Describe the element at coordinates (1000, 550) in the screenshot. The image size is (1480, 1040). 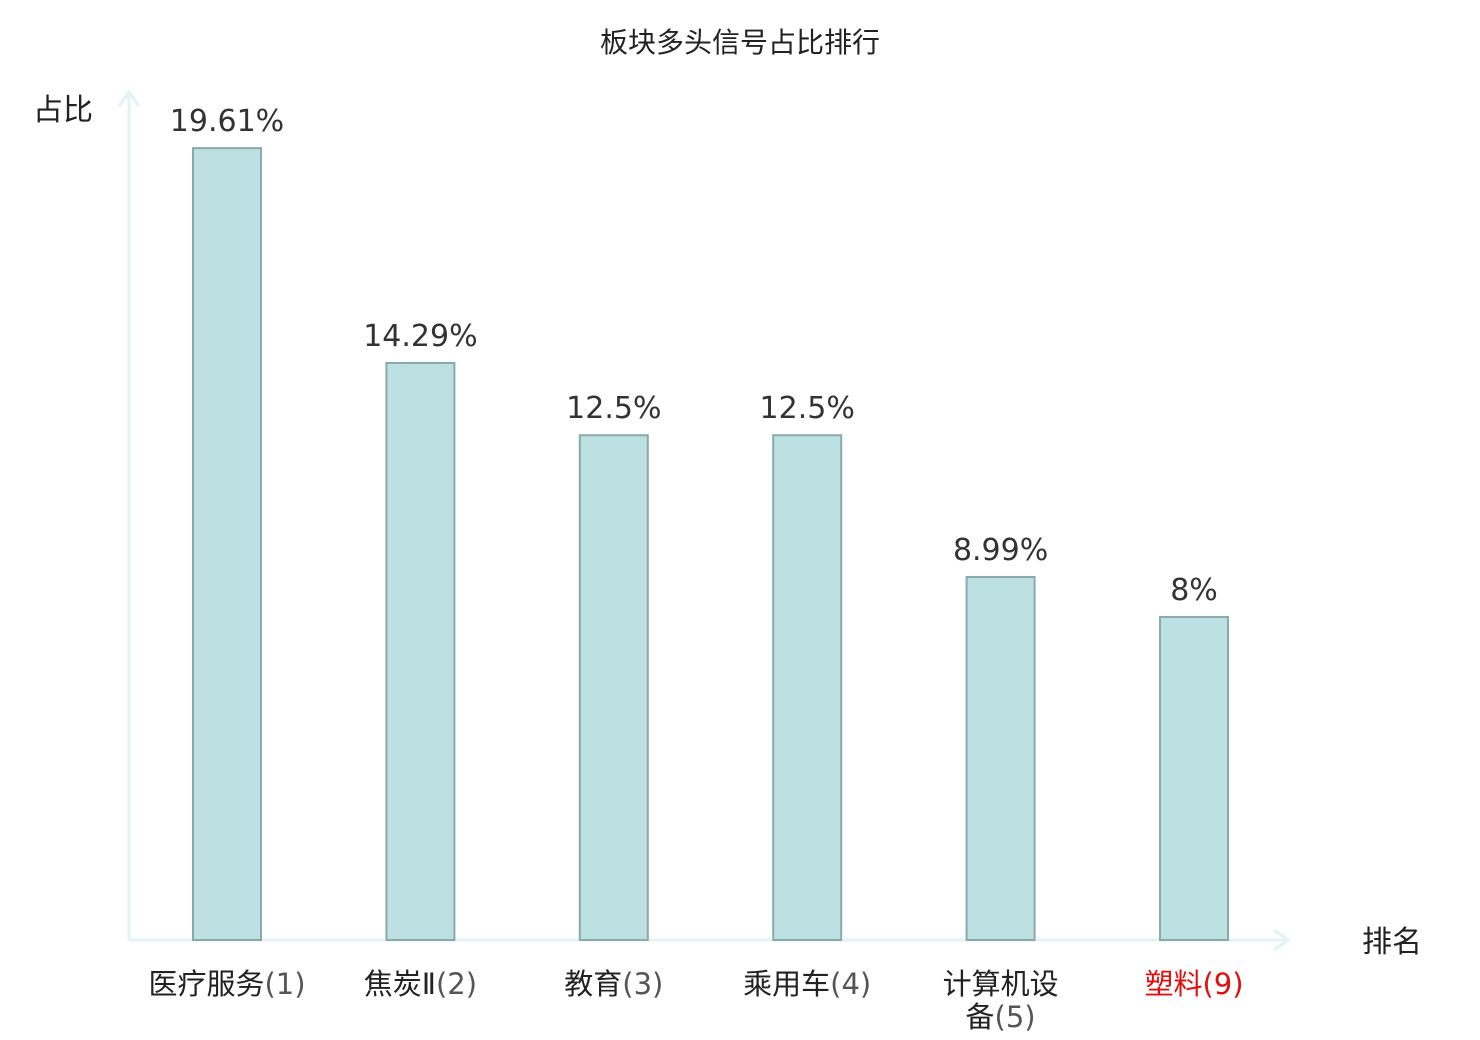
I see `value-label: 8.99%` at that location.